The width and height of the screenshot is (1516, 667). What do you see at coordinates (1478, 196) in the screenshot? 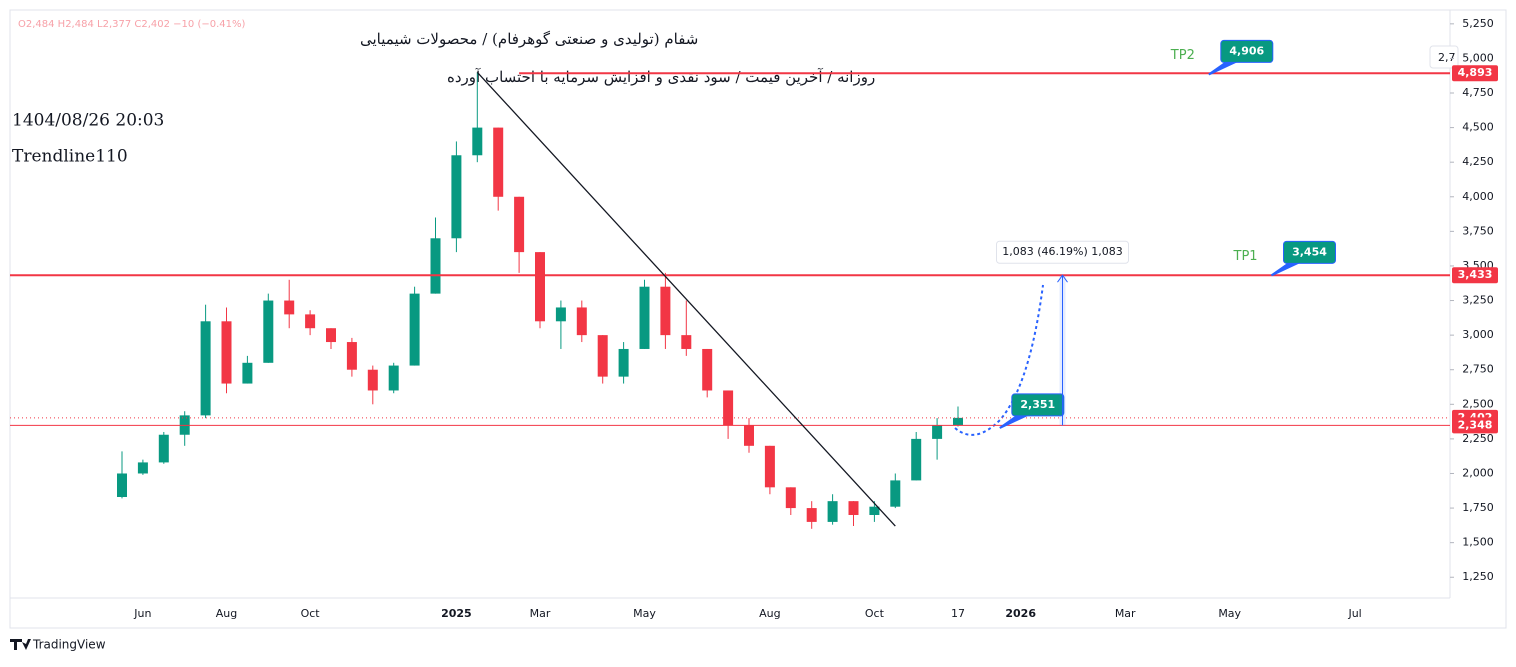
I see `y-tick-label: 4,000` at bounding box center [1478, 196].